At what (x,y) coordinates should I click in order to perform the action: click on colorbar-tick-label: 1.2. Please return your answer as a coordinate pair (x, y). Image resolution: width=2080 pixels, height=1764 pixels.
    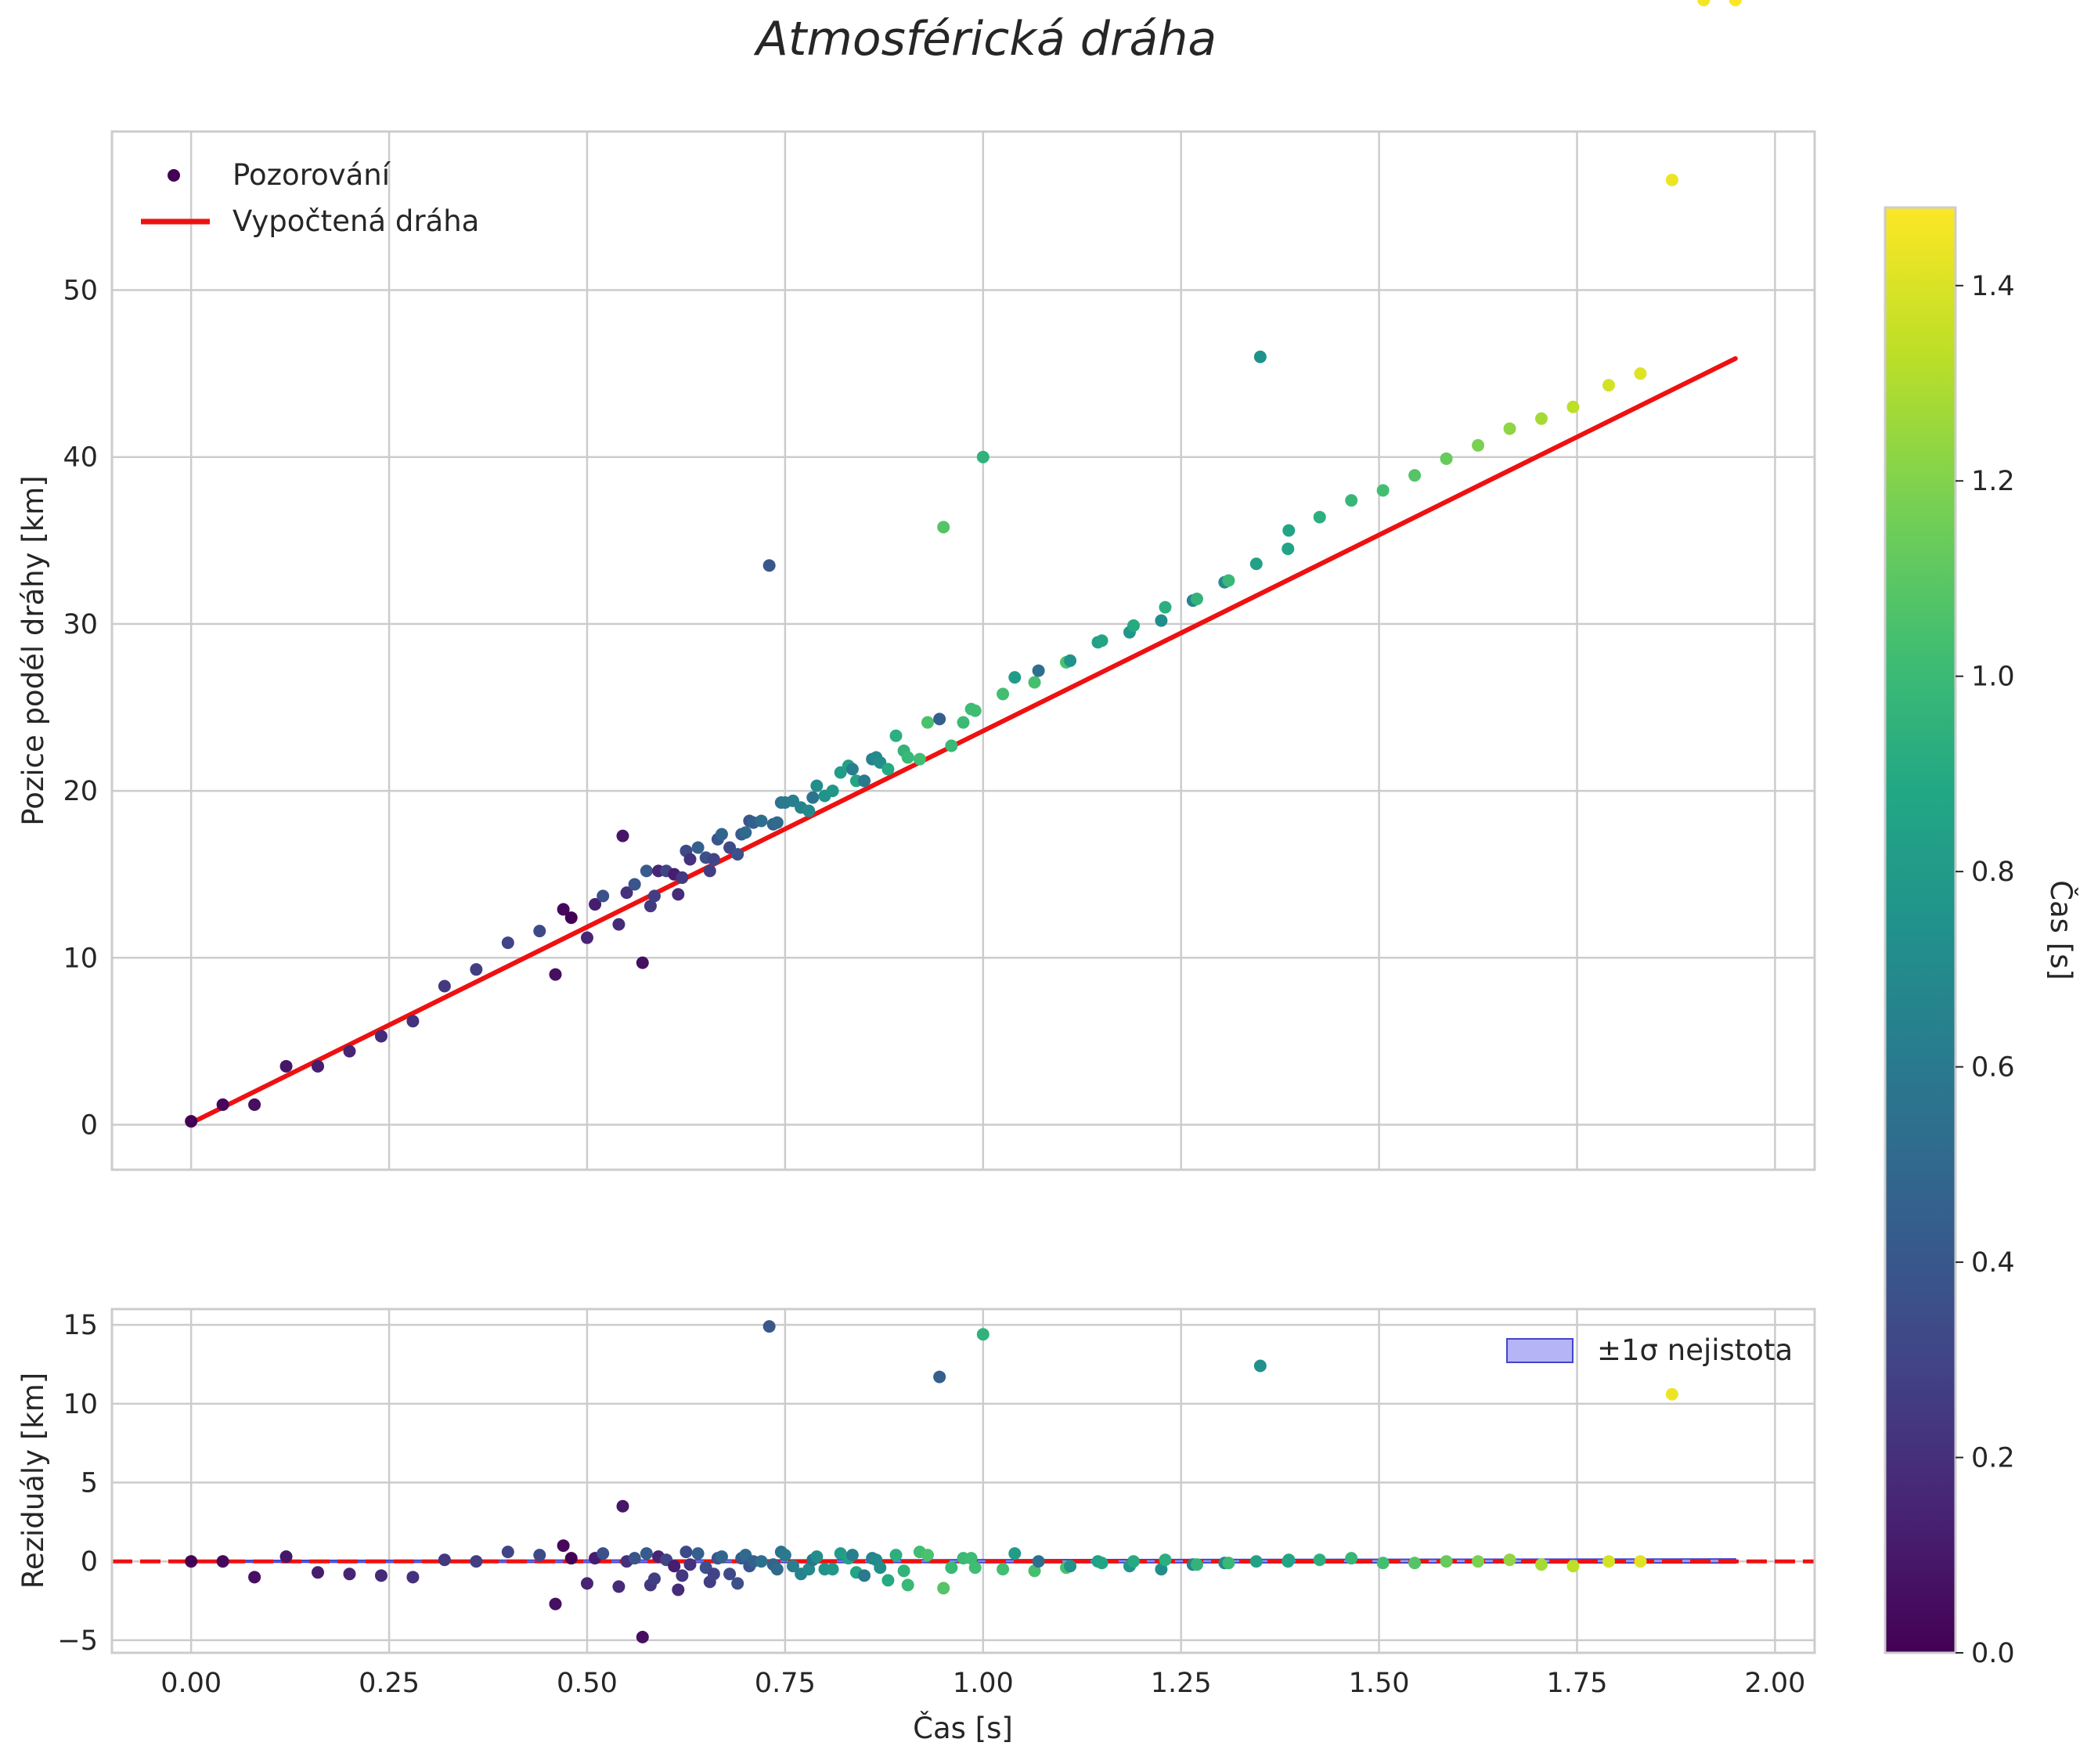
    Looking at the image, I should click on (1993, 481).